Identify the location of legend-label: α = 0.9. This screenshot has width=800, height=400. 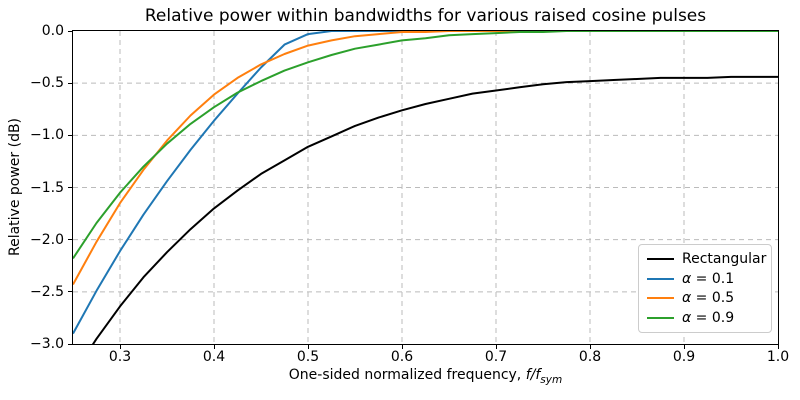
(708, 318).